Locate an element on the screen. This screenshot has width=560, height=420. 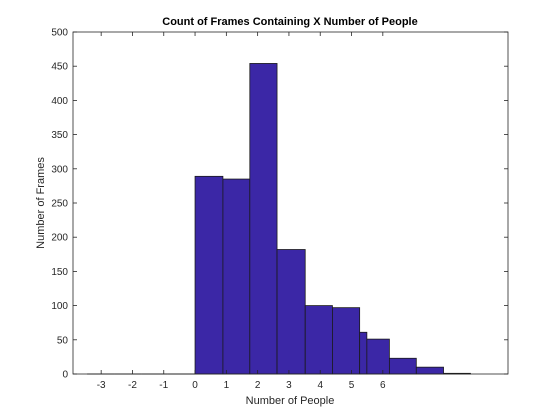
y-tick-label: 400 is located at coordinates (59, 101).